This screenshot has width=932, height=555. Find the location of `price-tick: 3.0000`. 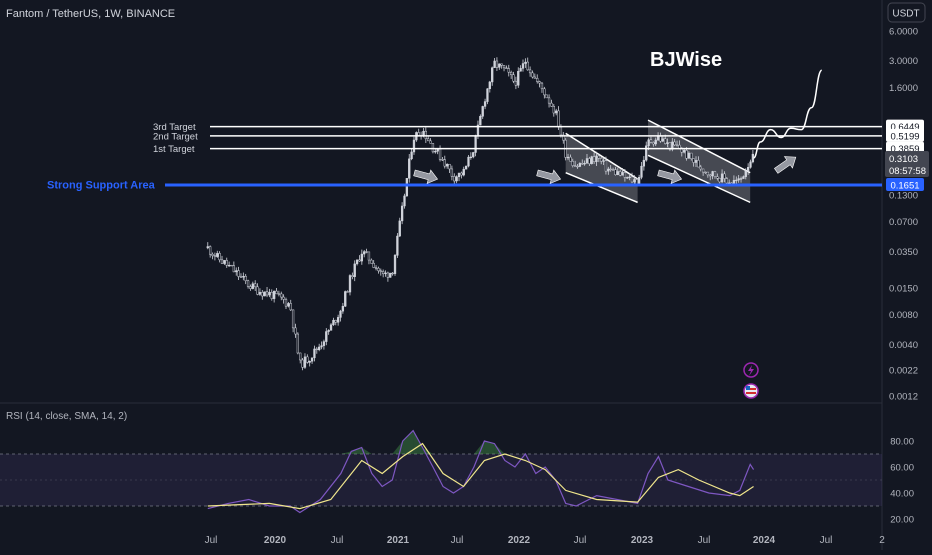

price-tick: 3.0000 is located at coordinates (903, 61).